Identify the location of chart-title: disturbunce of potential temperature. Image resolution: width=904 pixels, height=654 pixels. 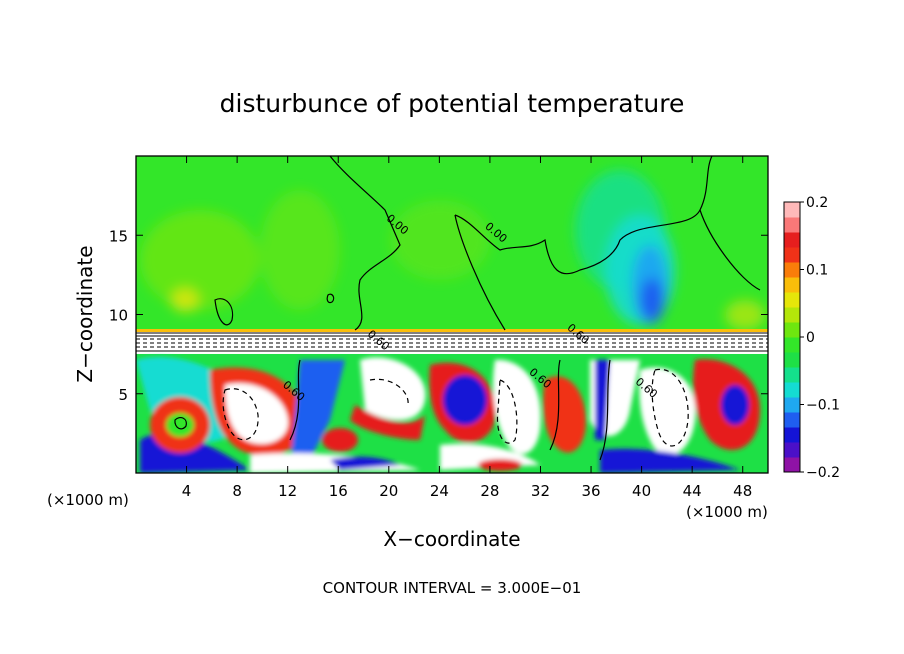
(452, 103).